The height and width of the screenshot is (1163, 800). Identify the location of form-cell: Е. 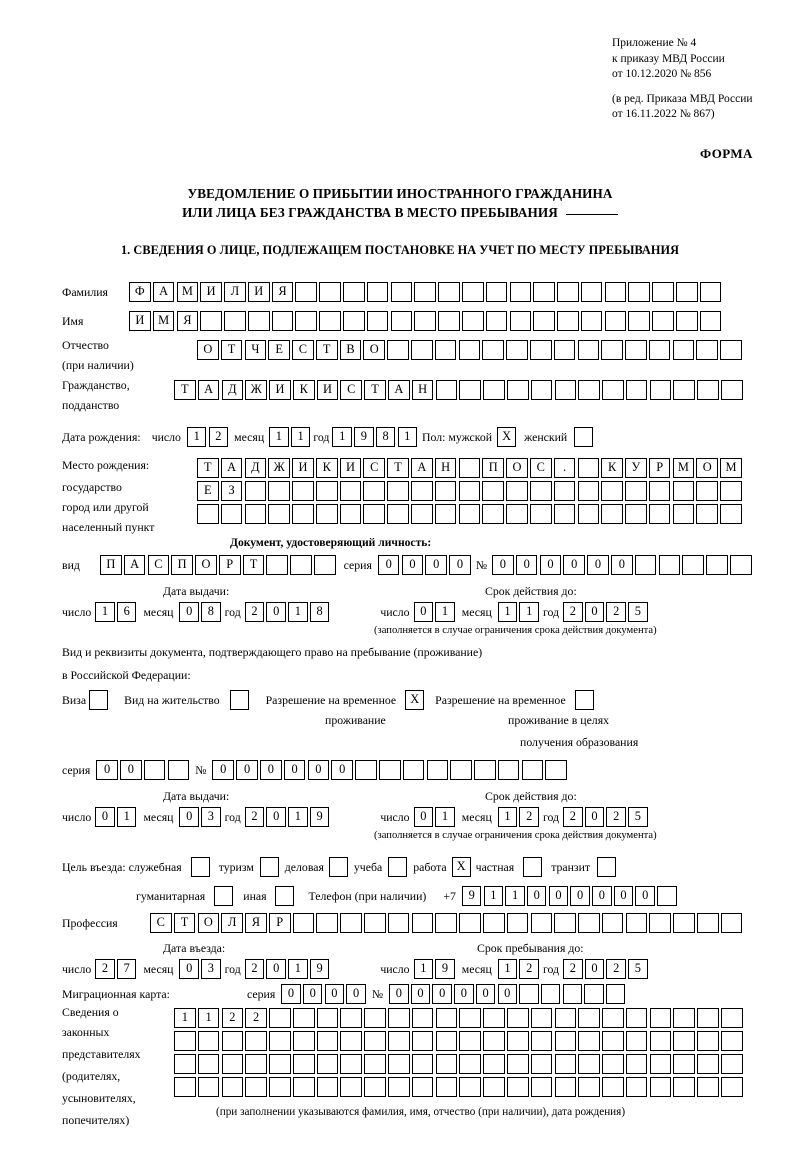
(208, 491).